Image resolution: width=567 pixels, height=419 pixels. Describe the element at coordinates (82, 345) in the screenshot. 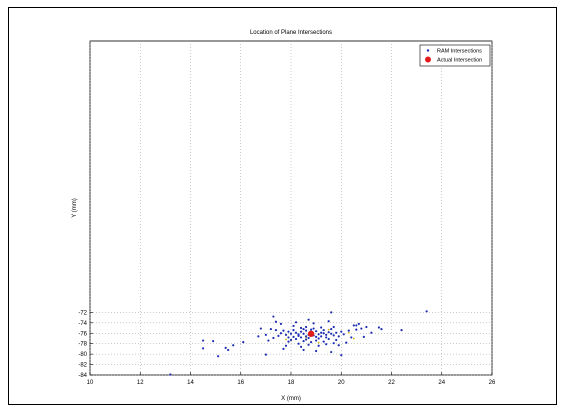

I see `y-tick-label: -78` at that location.